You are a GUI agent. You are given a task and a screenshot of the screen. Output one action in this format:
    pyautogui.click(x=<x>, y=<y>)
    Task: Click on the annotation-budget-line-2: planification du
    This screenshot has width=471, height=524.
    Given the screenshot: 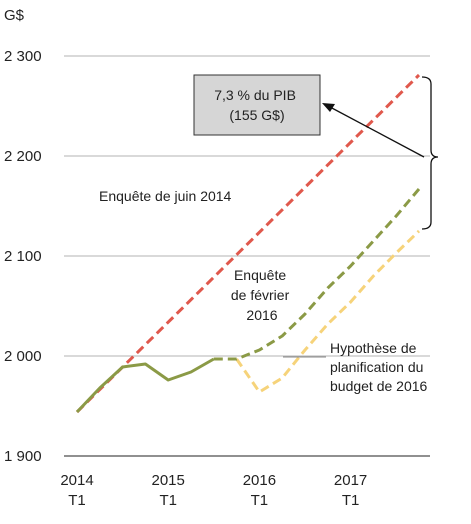 What is the action you would take?
    pyautogui.click(x=376, y=367)
    